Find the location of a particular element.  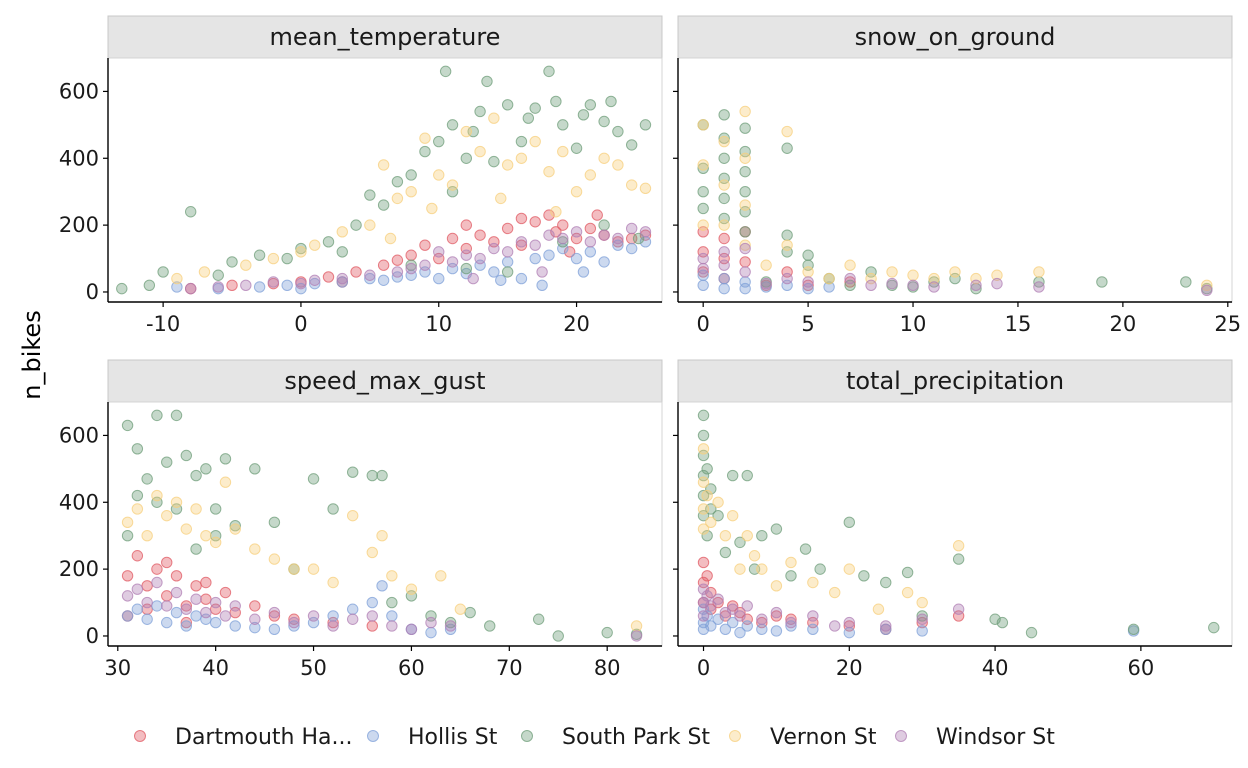

facet-strip-label: total_precipitation is located at coordinates (955, 381).